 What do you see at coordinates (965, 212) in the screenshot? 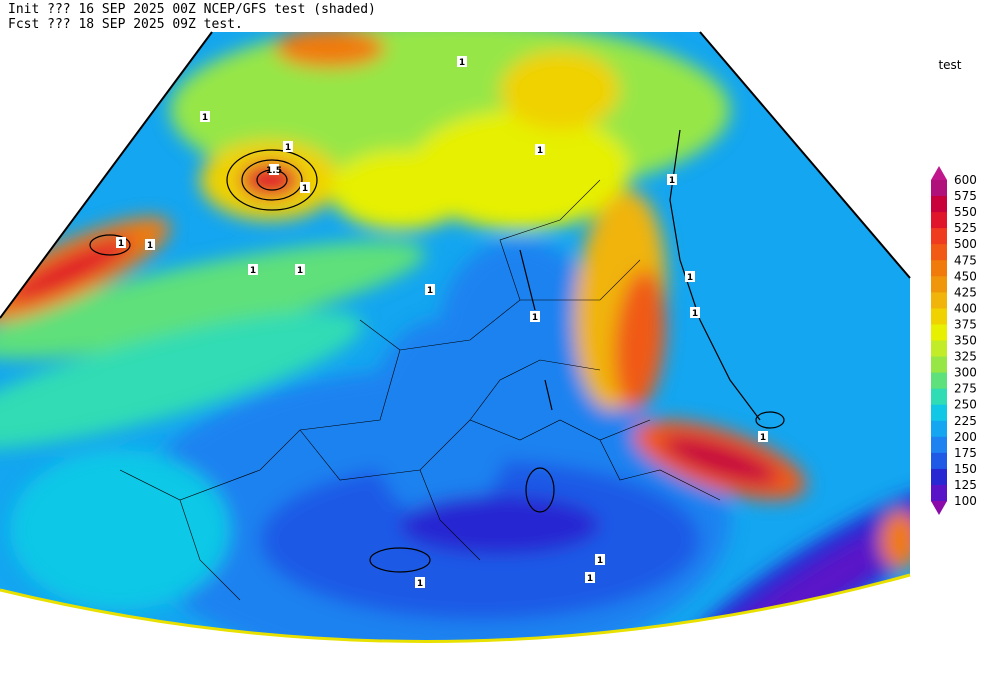
I see `colorbar-label: 550` at bounding box center [965, 212].